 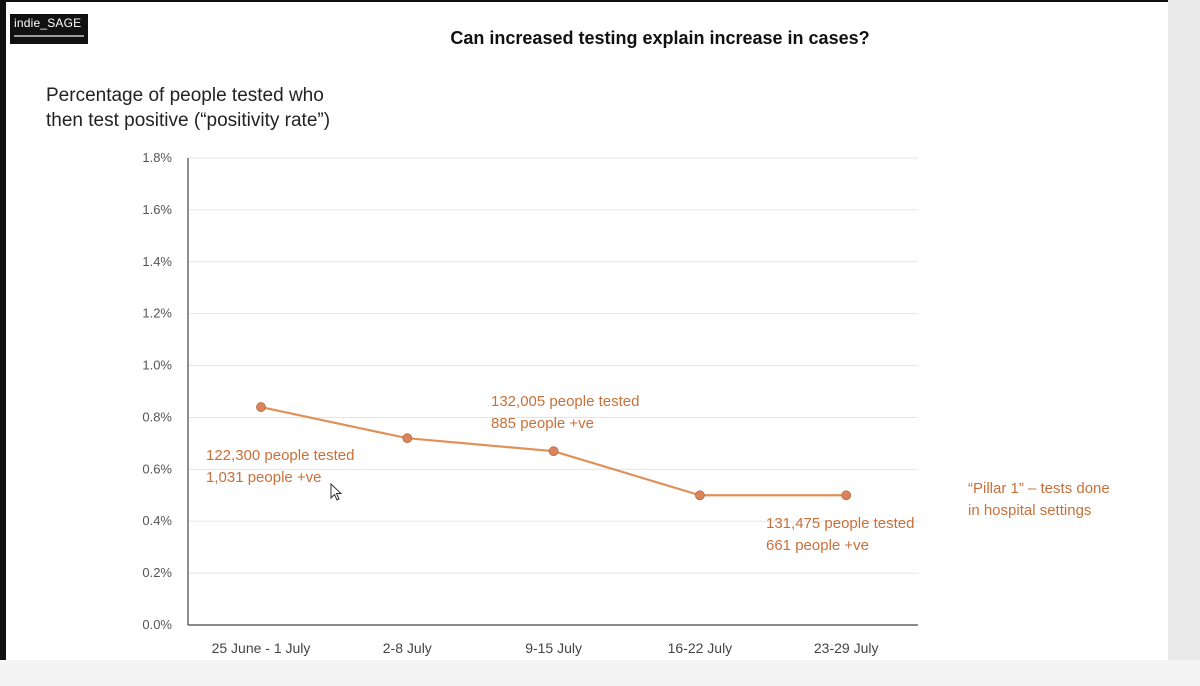 What do you see at coordinates (157, 261) in the screenshot?
I see `y-tick-label: 1.4%` at bounding box center [157, 261].